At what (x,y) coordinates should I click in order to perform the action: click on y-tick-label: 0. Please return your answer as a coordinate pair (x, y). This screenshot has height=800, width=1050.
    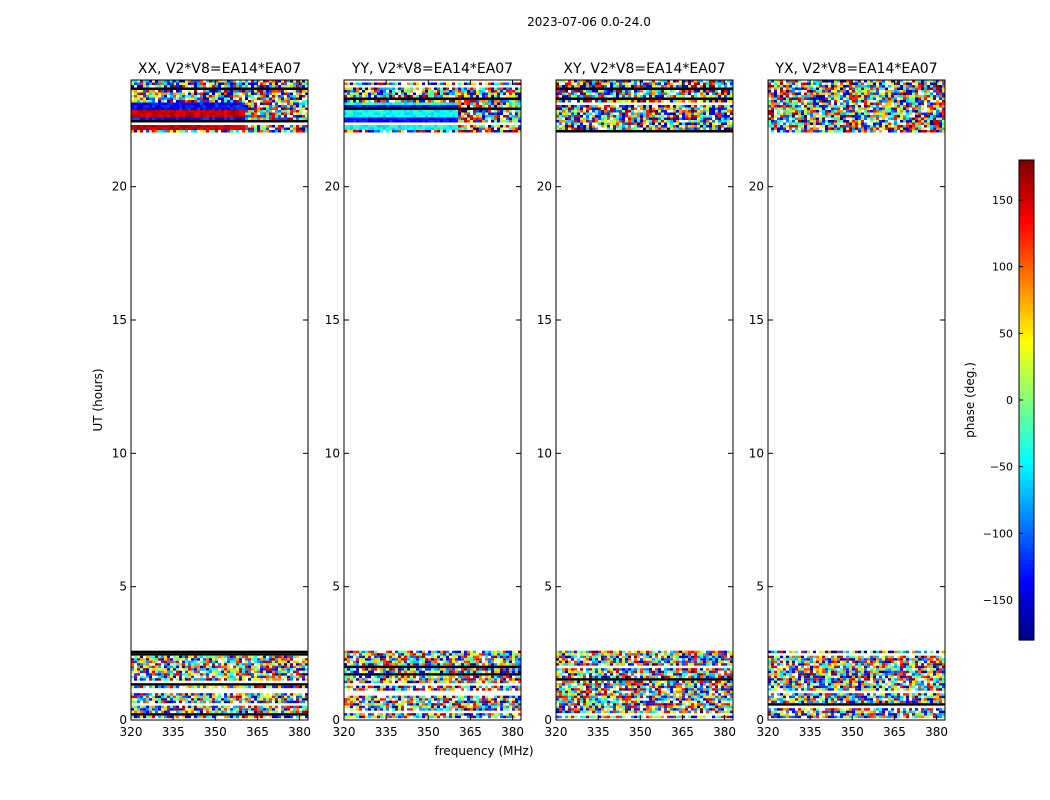
    Looking at the image, I should click on (760, 720).